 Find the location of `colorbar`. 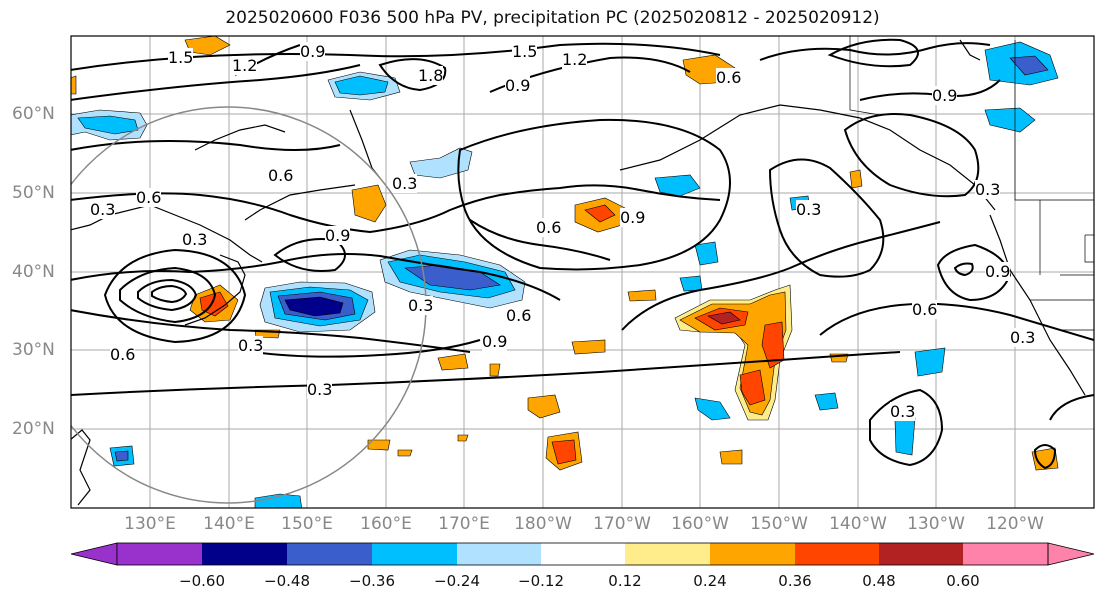

colorbar is located at coordinates (582, 554).